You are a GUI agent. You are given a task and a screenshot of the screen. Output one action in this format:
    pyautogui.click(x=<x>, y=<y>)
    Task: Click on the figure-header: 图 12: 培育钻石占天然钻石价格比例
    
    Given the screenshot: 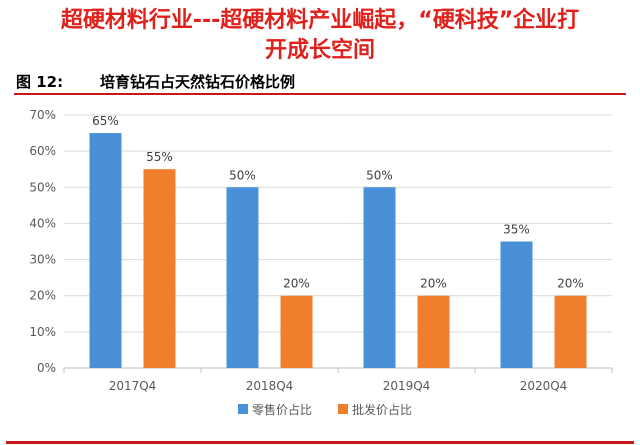 What is the action you would take?
    pyautogui.click(x=320, y=82)
    